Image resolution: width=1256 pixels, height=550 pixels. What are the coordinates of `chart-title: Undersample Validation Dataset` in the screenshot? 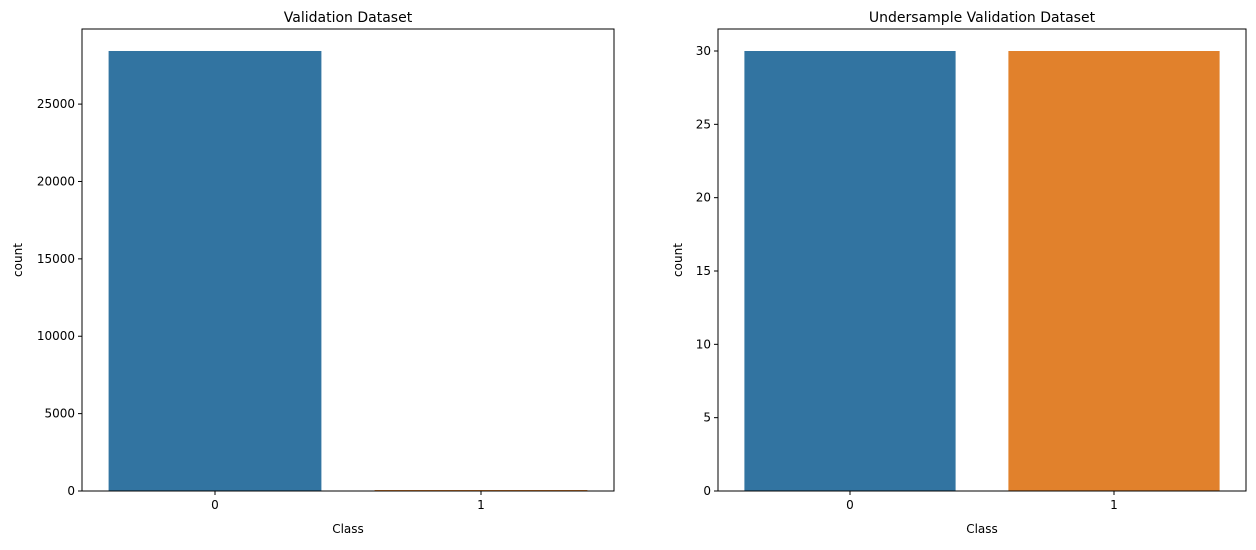 It's located at (982, 18).